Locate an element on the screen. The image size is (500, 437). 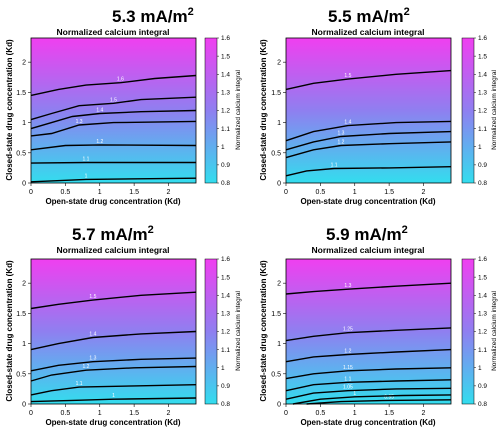
contour-label: 1.6 is located at coordinates (120, 80).